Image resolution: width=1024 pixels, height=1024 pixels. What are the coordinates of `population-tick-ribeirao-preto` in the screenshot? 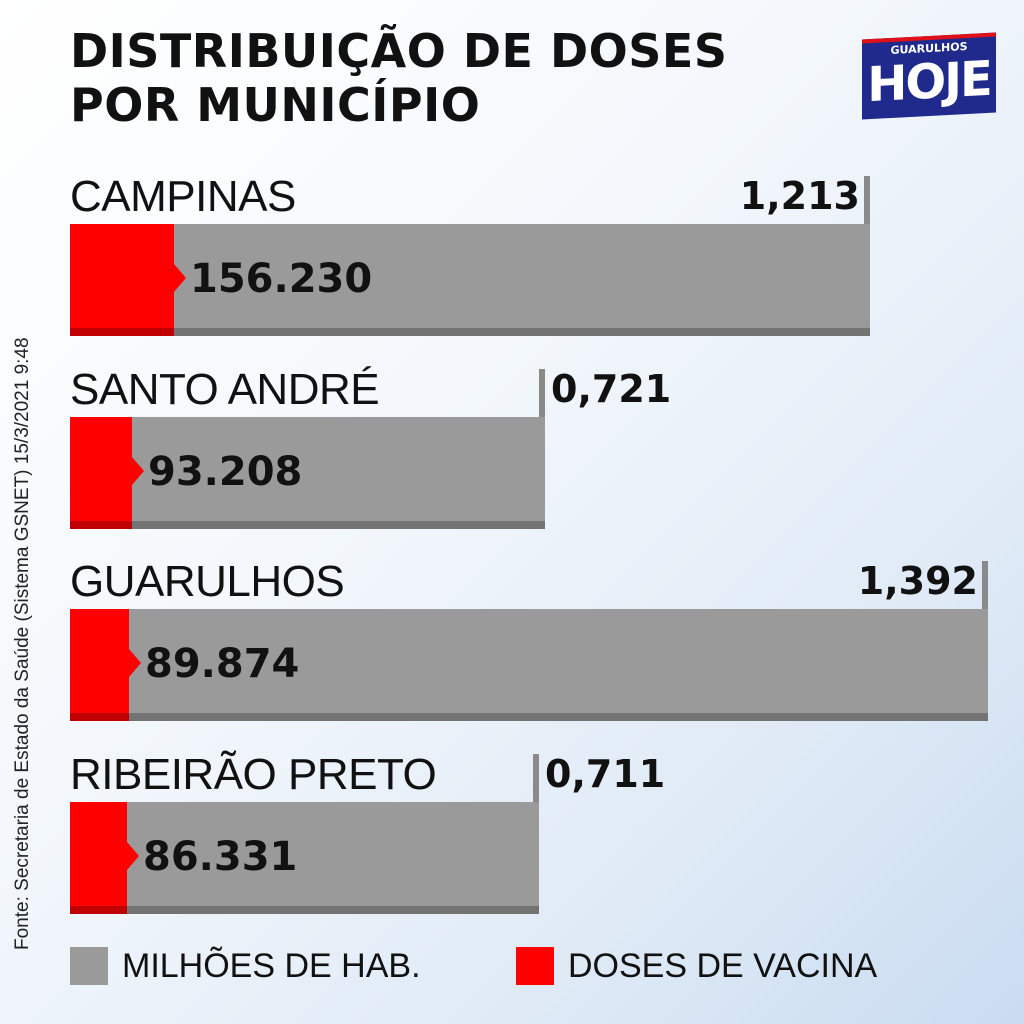 It's located at (536, 778).